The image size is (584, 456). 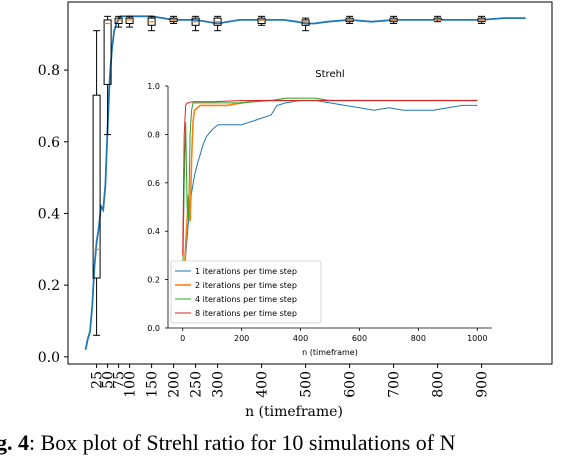 What do you see at coordinates (175, 384) in the screenshot?
I see `main-x-tick-label: 200` at bounding box center [175, 384].